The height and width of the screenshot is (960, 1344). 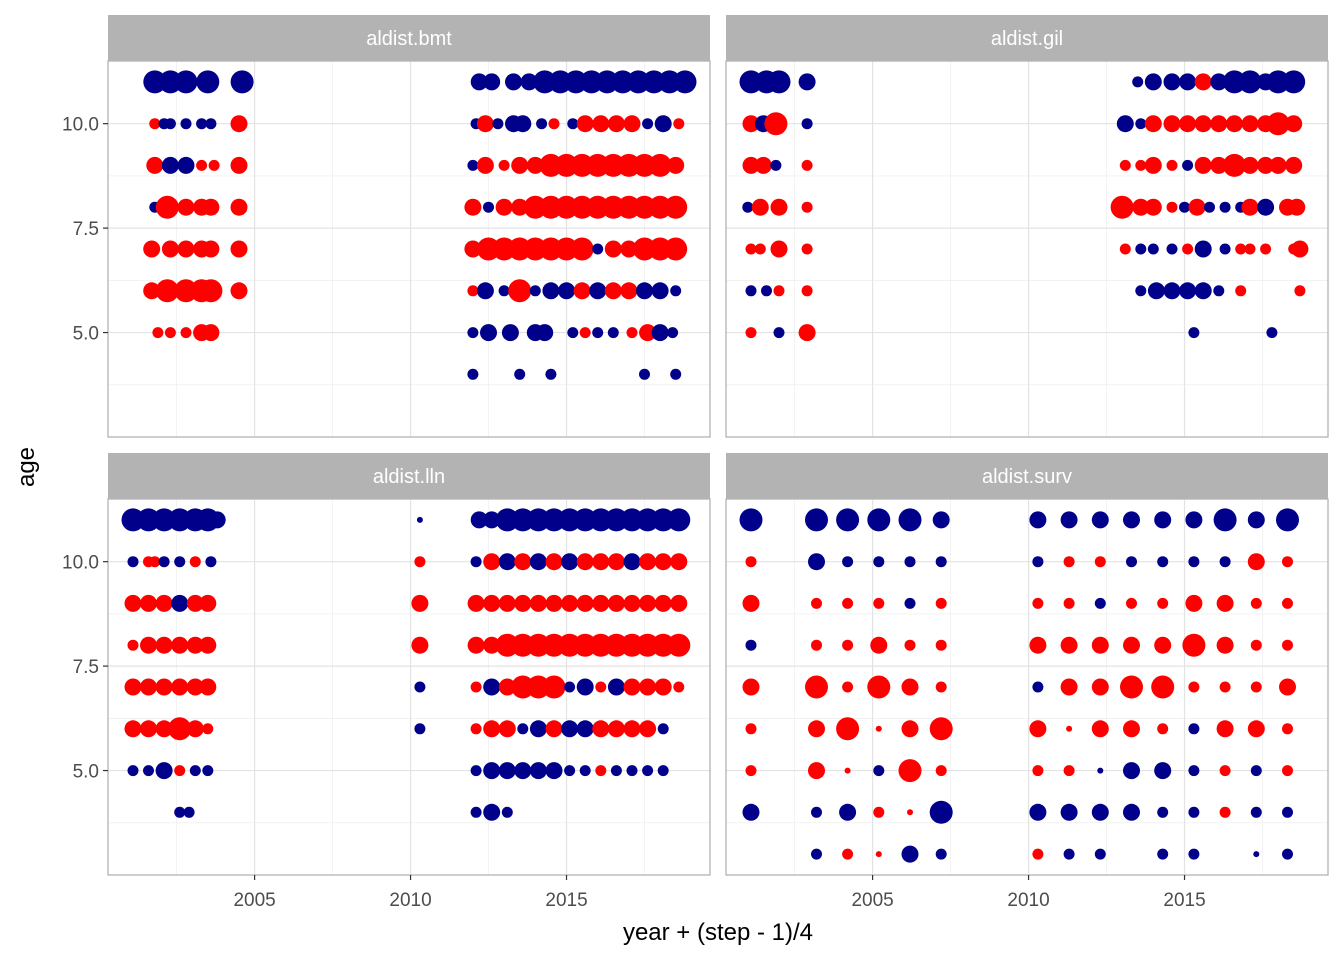 I want to click on facet-strip-label: aldist.bmt, so click(x=409, y=39).